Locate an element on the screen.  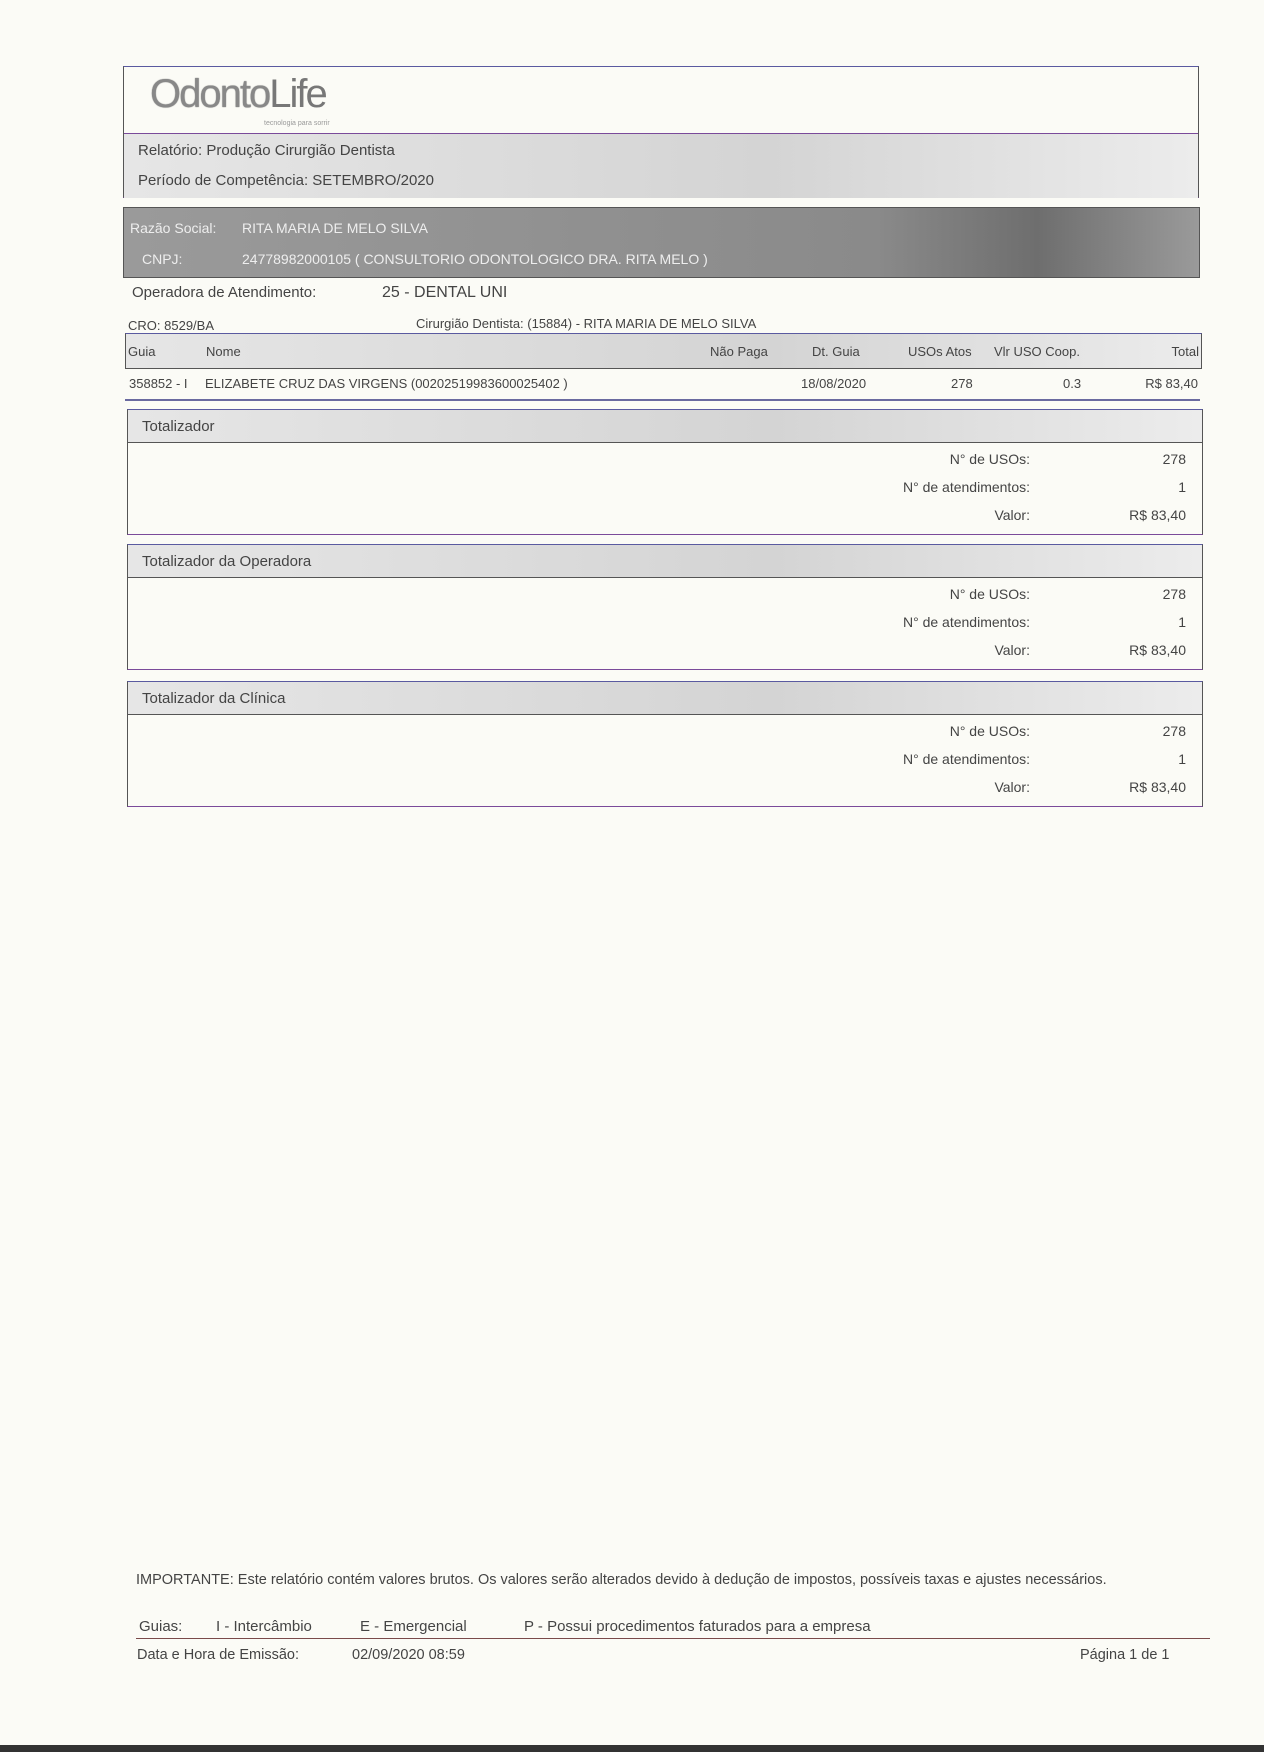
col-usos: USOs Atos is located at coordinates (940, 351).